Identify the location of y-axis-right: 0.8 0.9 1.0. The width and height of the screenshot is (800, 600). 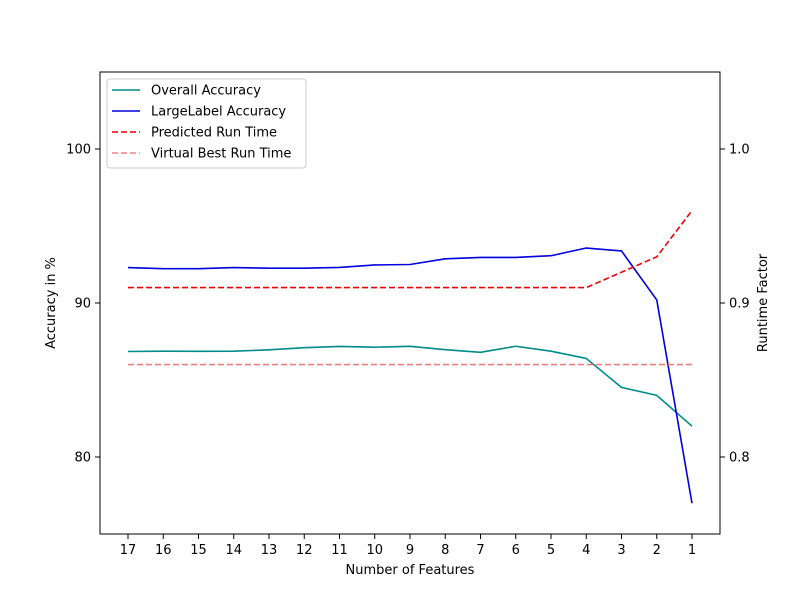
(735, 304).